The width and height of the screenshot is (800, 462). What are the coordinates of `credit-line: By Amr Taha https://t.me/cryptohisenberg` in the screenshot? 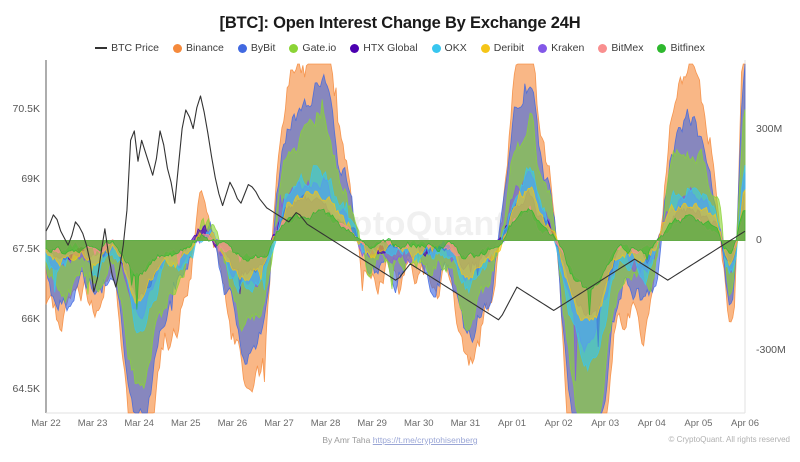 It's located at (400, 440).